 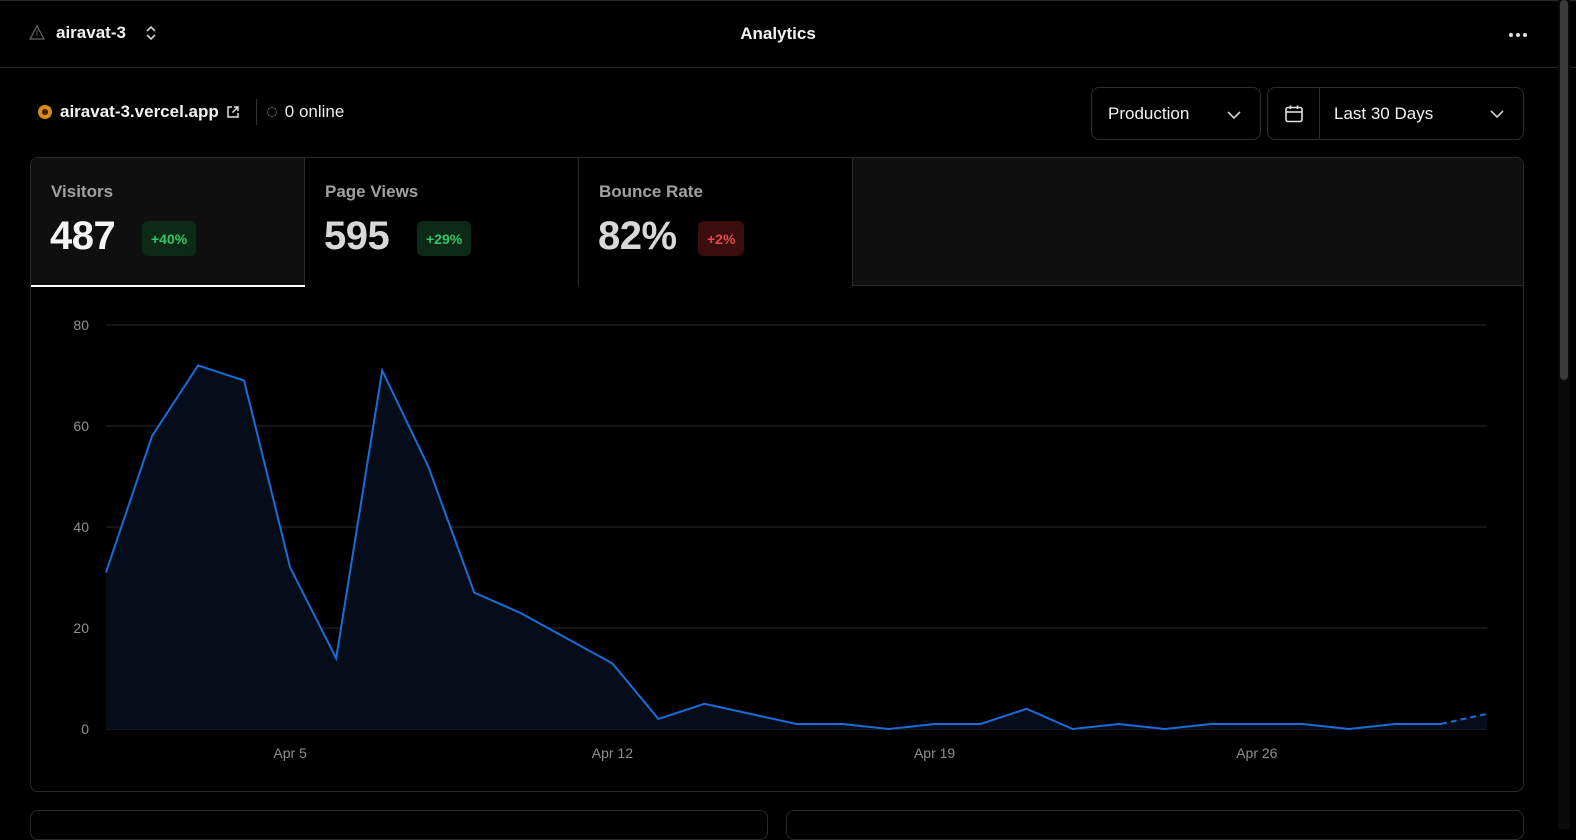 I want to click on date-range-select: Last 30 Days, so click(x=1421, y=113).